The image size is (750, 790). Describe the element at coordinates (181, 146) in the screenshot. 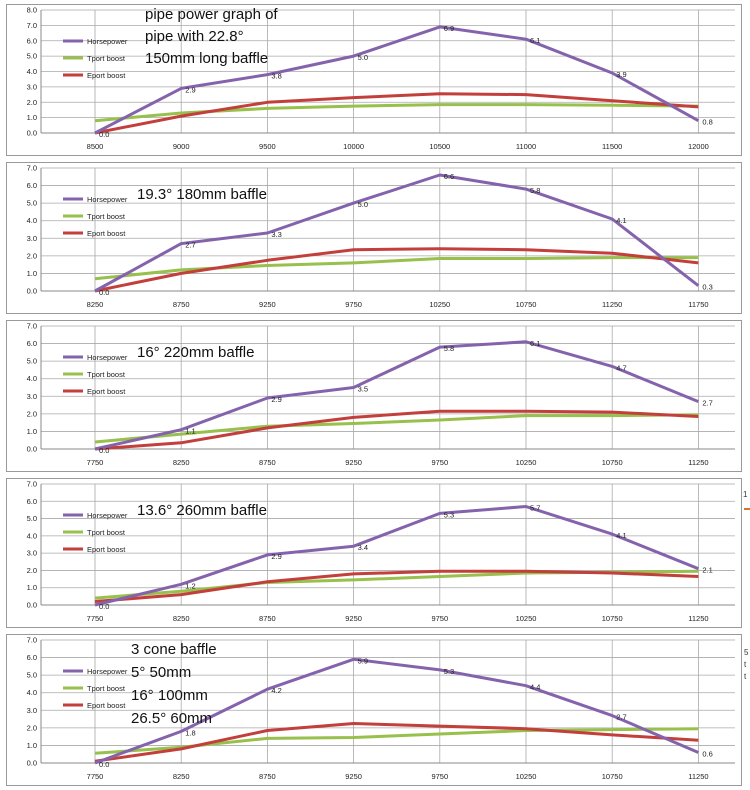

I see `x-tick-label: 9000` at that location.